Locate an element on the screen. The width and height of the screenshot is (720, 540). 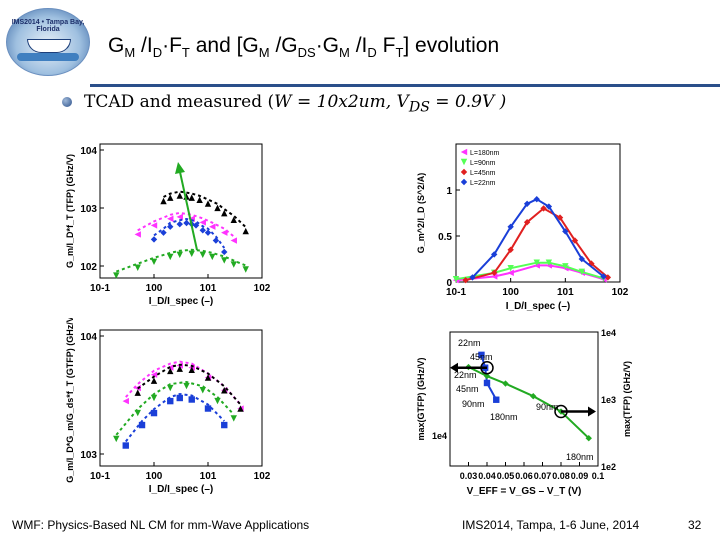
x-tick-label: 0.04 is located at coordinates (487, 476).